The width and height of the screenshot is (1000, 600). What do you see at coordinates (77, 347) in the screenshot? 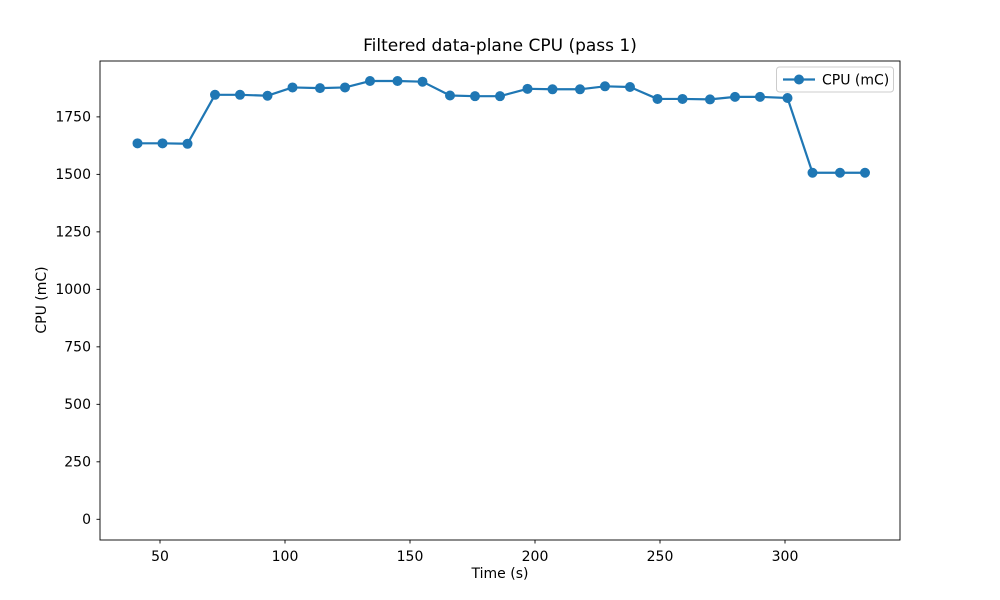
I see `y-tick-label: 750` at bounding box center [77, 347].